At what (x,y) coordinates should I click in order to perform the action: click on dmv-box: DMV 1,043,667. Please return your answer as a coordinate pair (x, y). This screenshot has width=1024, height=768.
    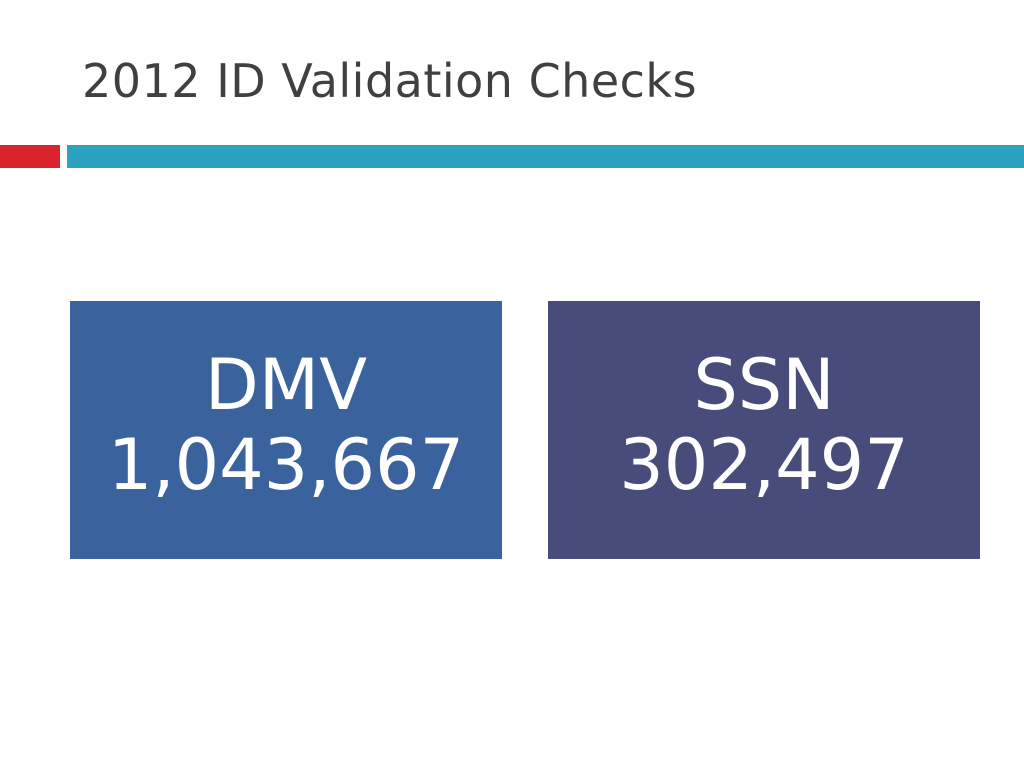
    Looking at the image, I should click on (286, 430).